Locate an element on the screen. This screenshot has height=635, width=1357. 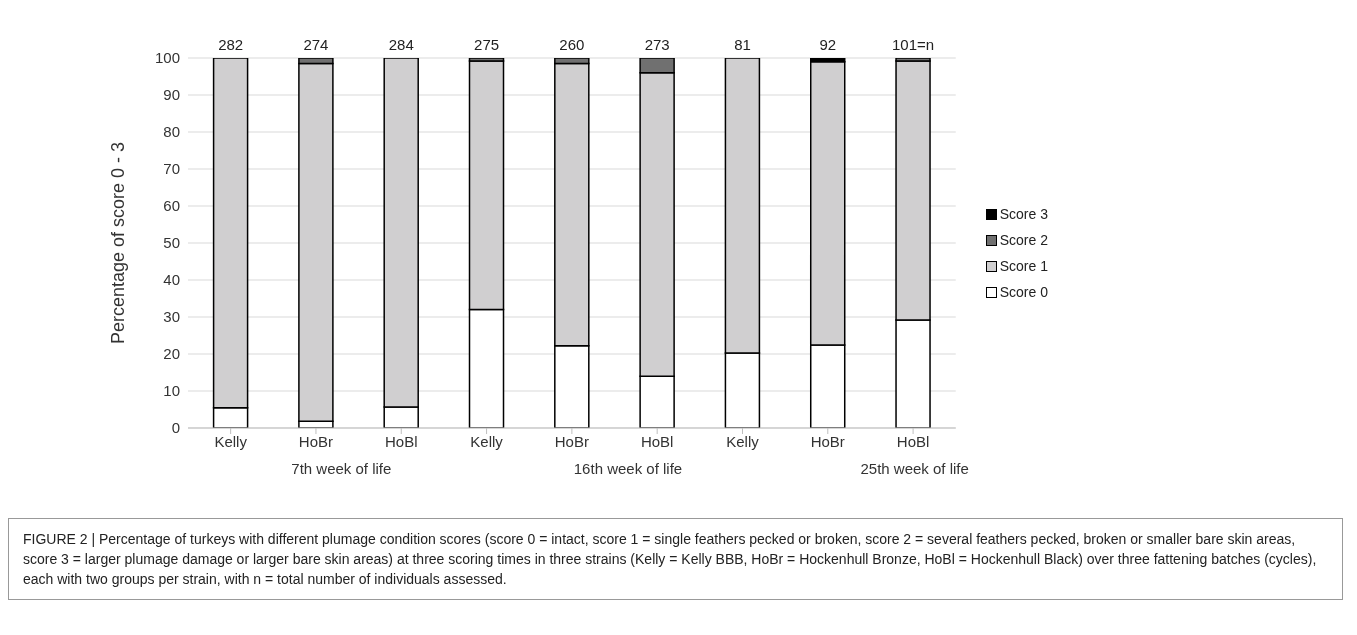
legend-label: Score 1 is located at coordinates (1023, 266).